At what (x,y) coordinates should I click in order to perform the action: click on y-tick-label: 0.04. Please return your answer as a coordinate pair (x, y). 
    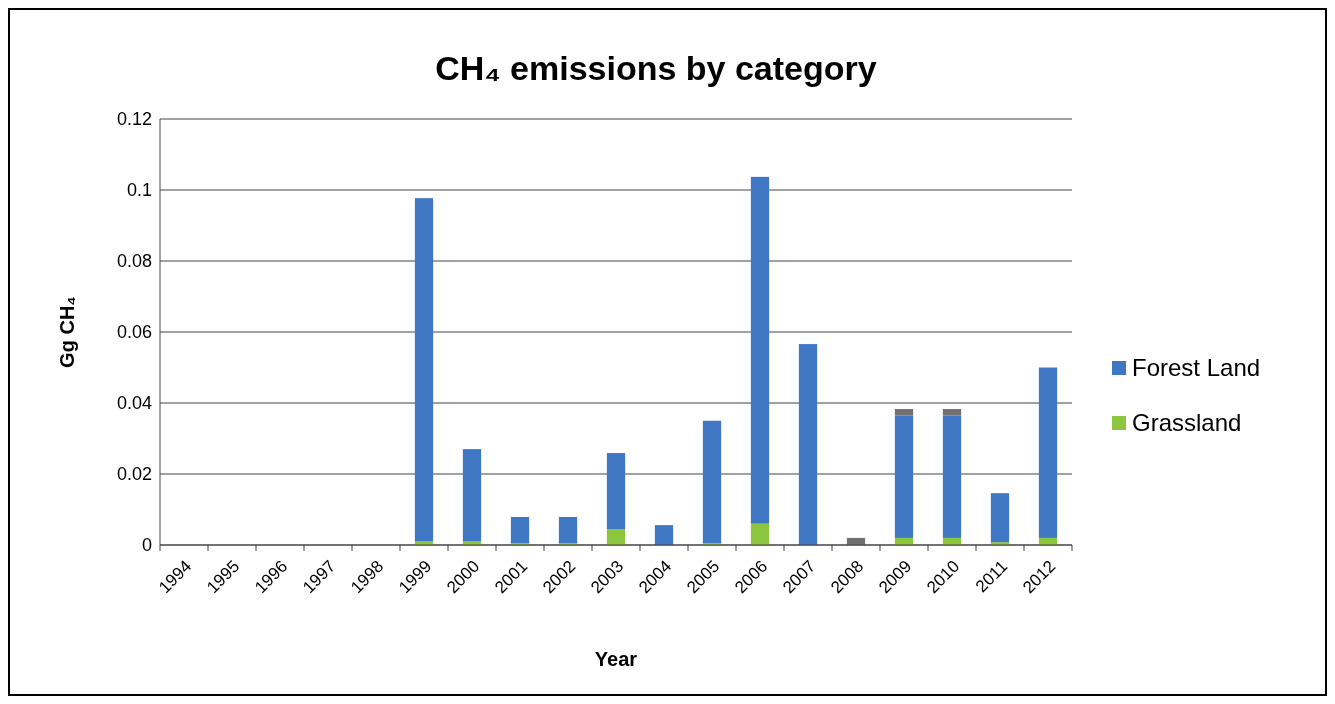
    Looking at the image, I should click on (134, 403).